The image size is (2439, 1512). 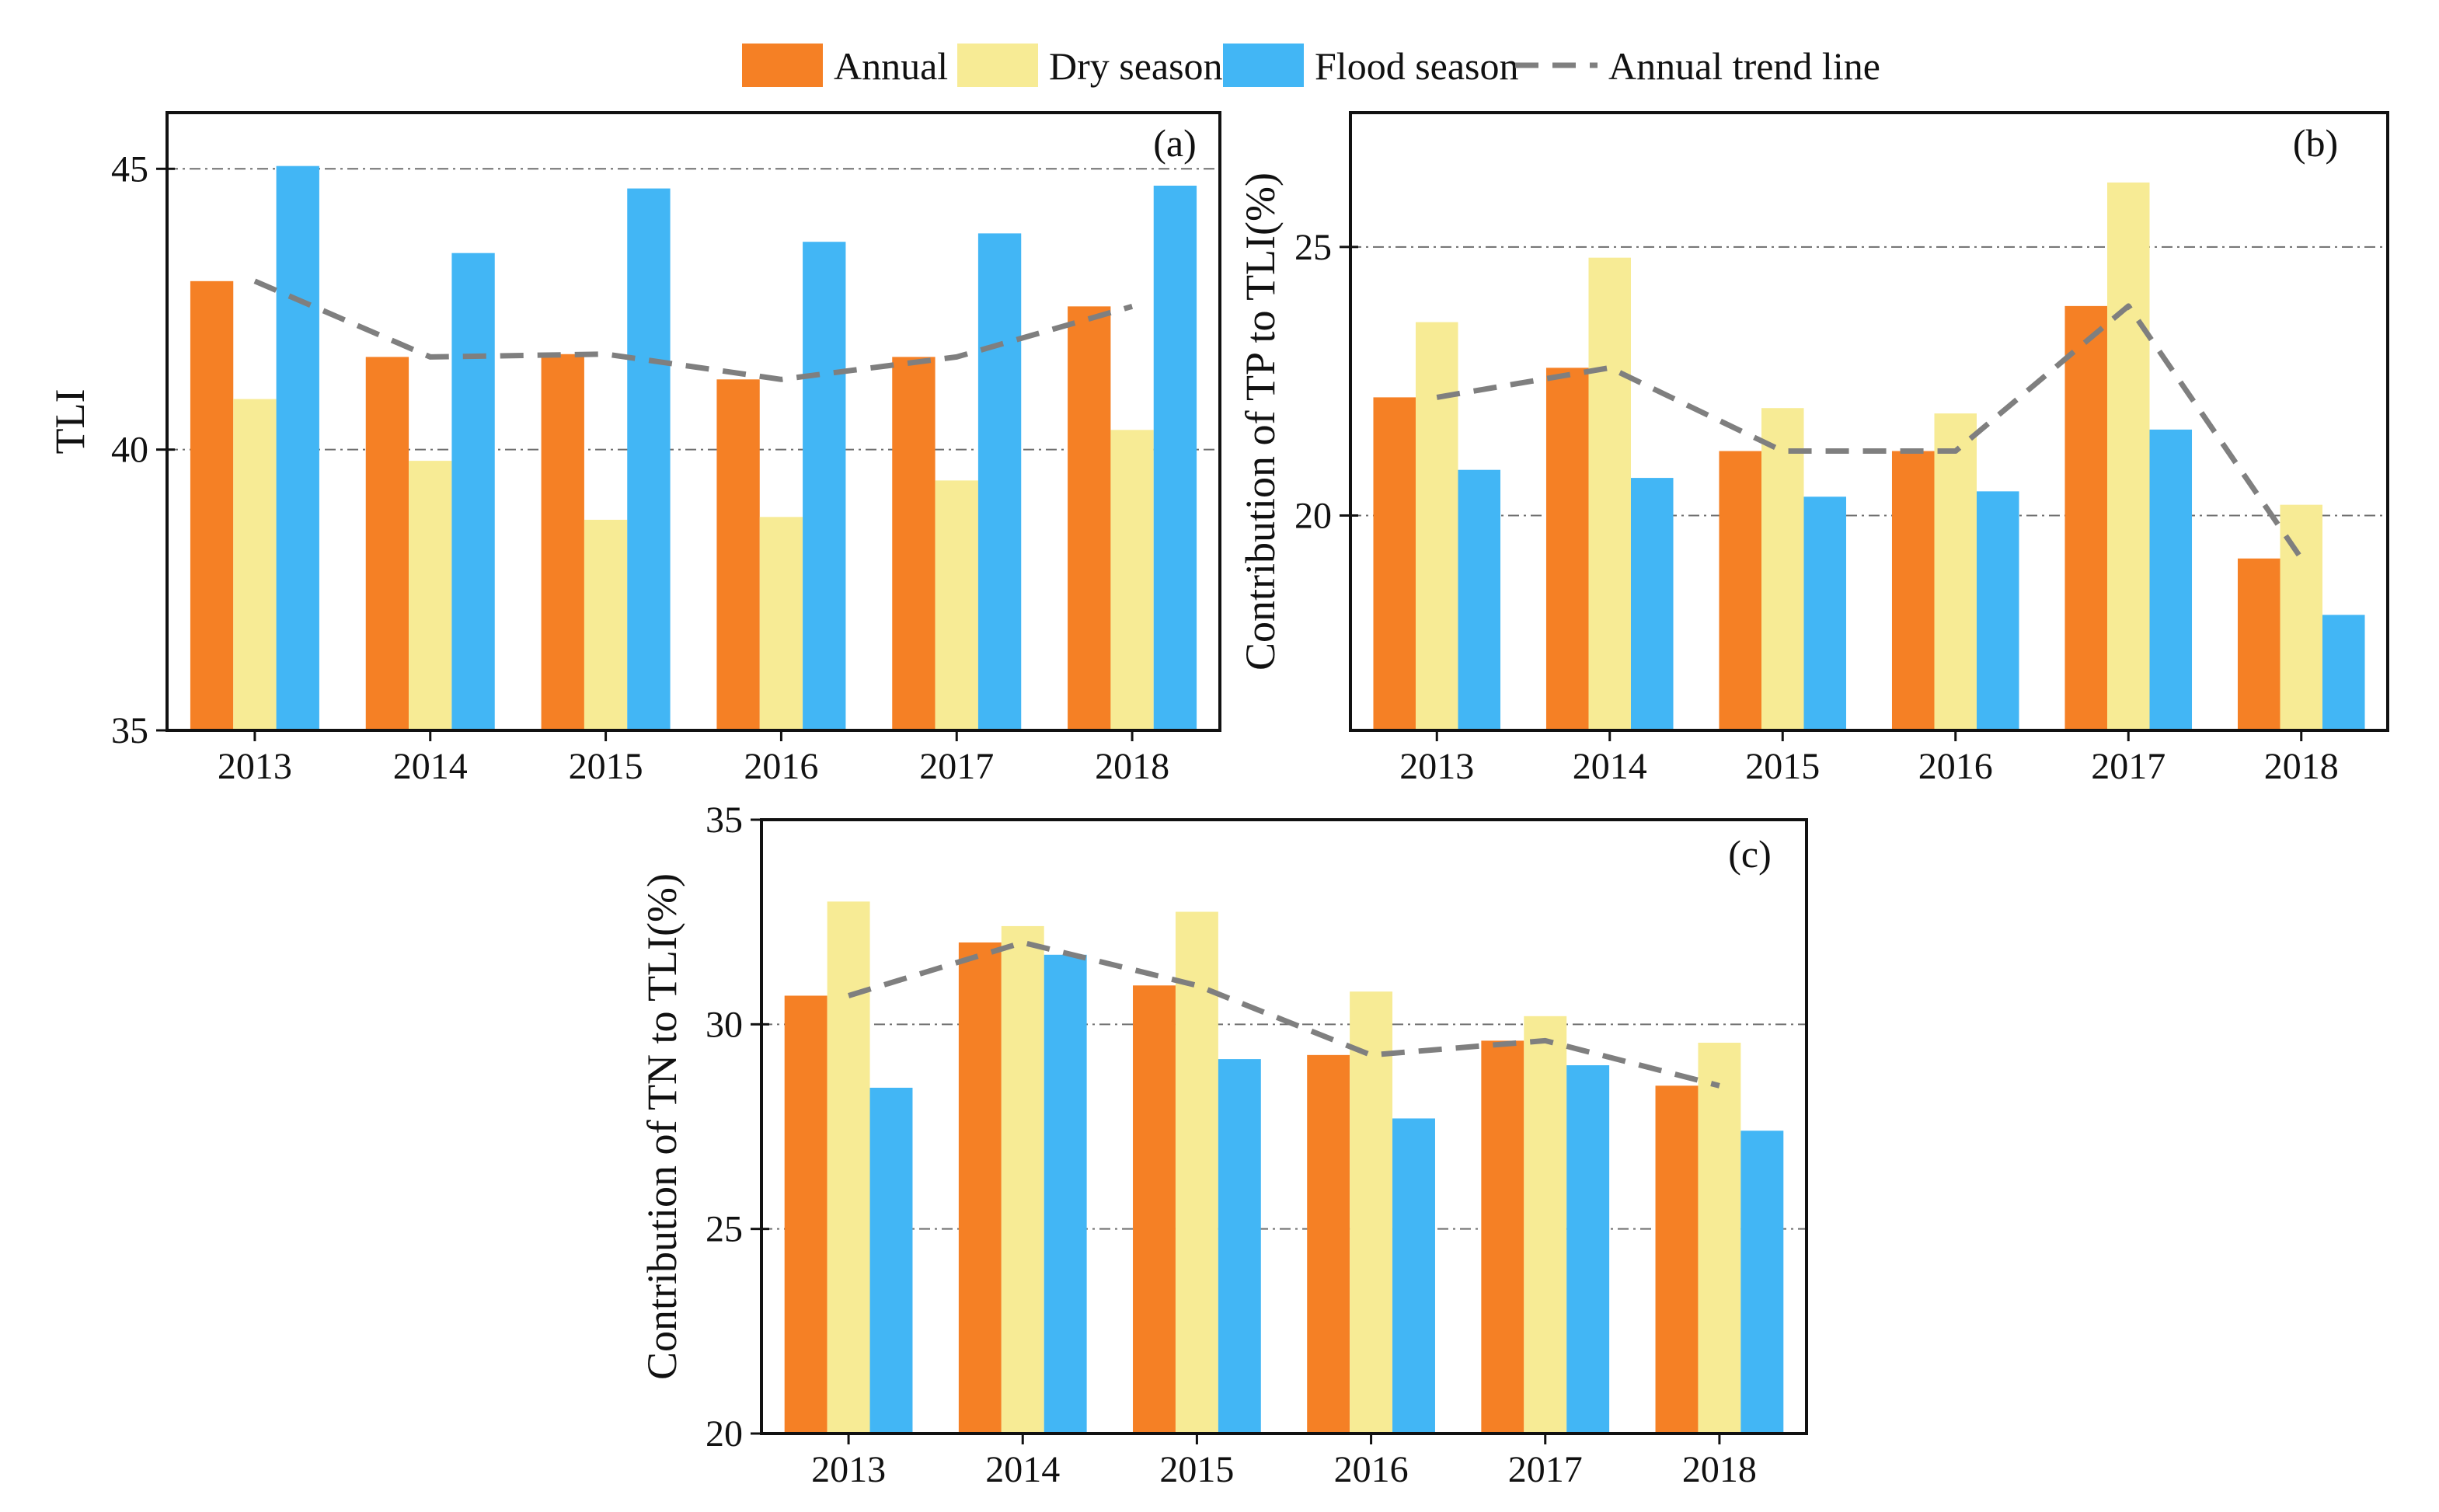 I want to click on x-tick-label: 2014, so click(x=1023, y=1469).